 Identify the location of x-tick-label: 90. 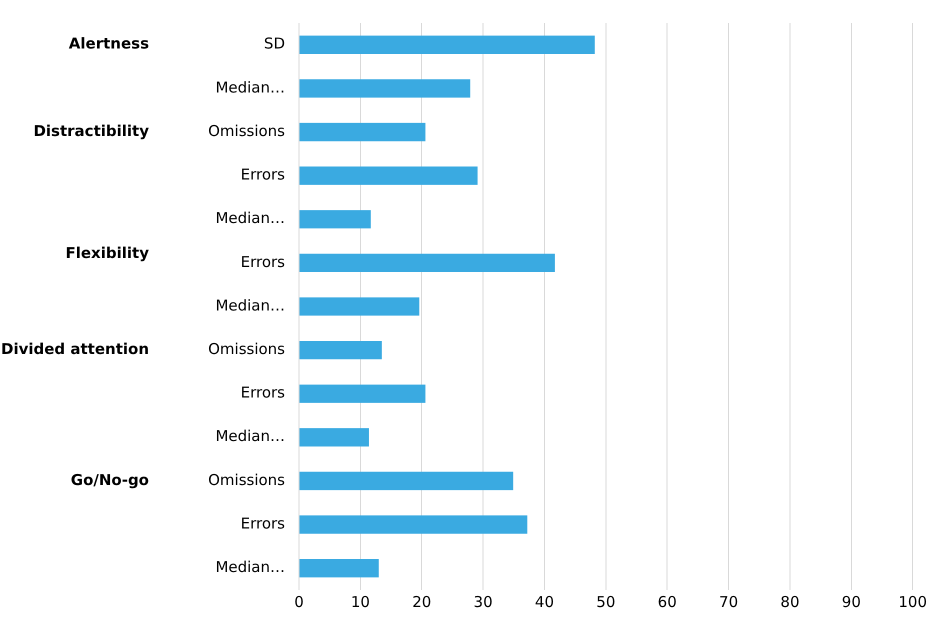
(851, 601).